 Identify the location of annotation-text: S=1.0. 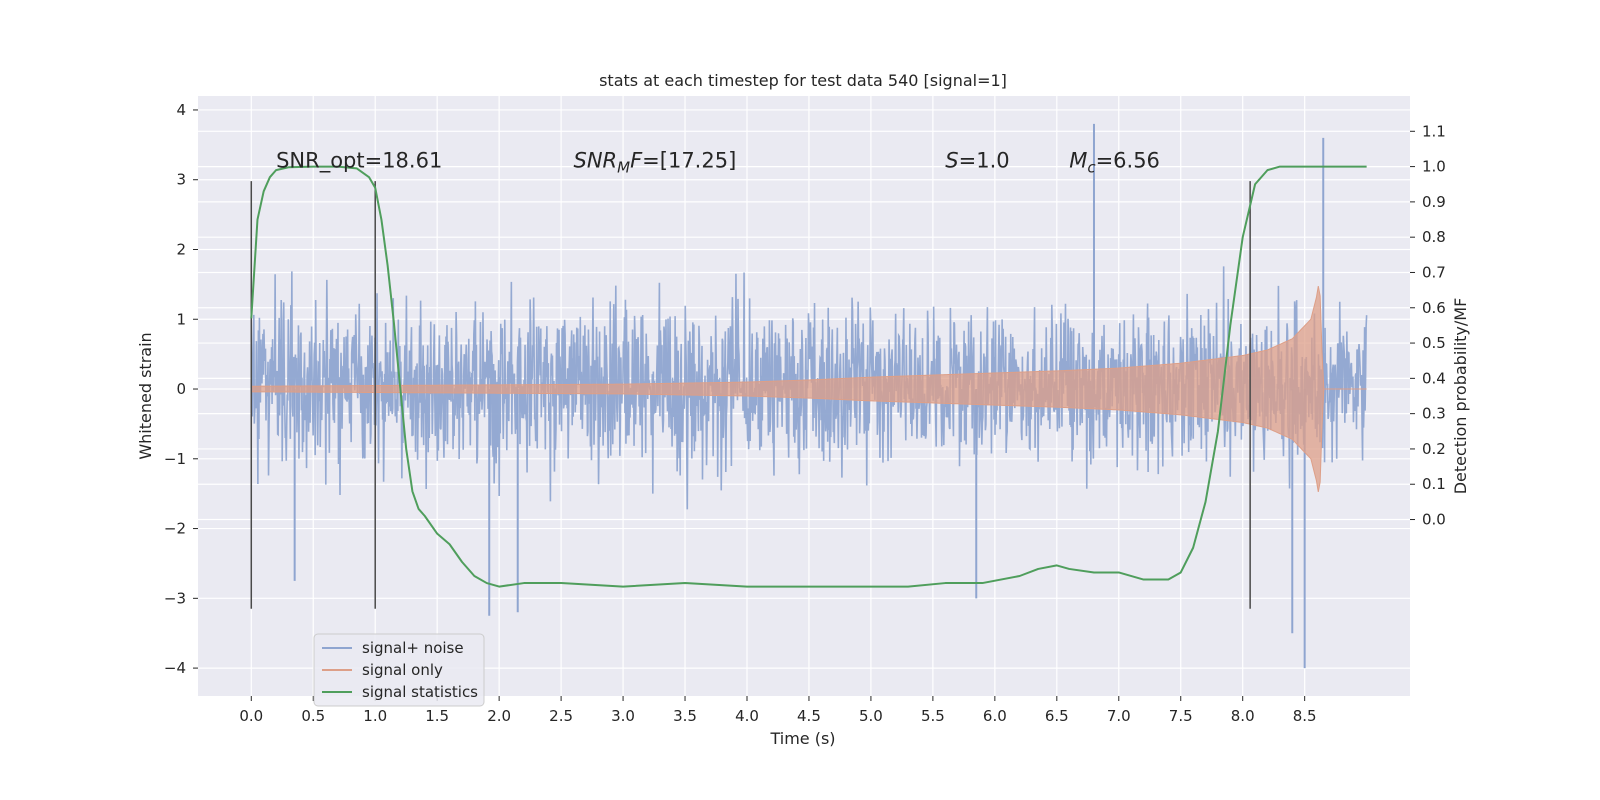
(977, 160).